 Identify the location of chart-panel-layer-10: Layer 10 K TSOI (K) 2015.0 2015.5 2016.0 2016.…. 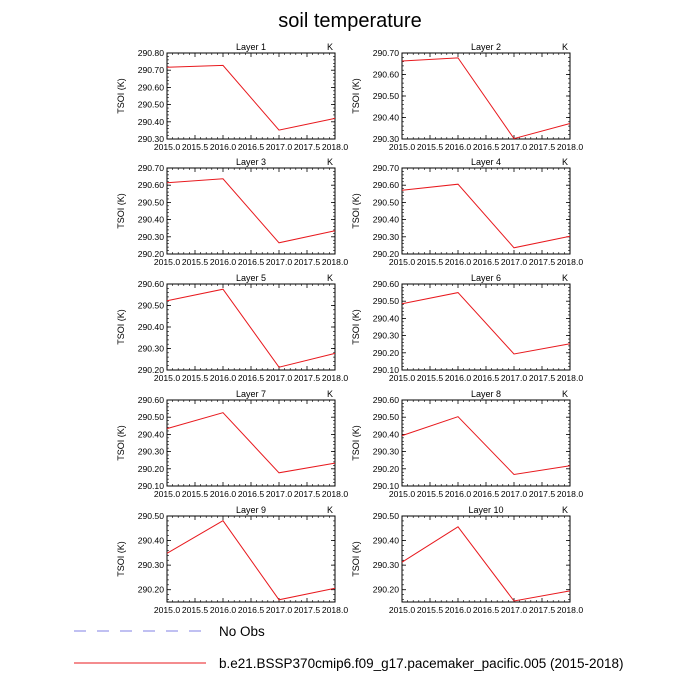
(467, 560).